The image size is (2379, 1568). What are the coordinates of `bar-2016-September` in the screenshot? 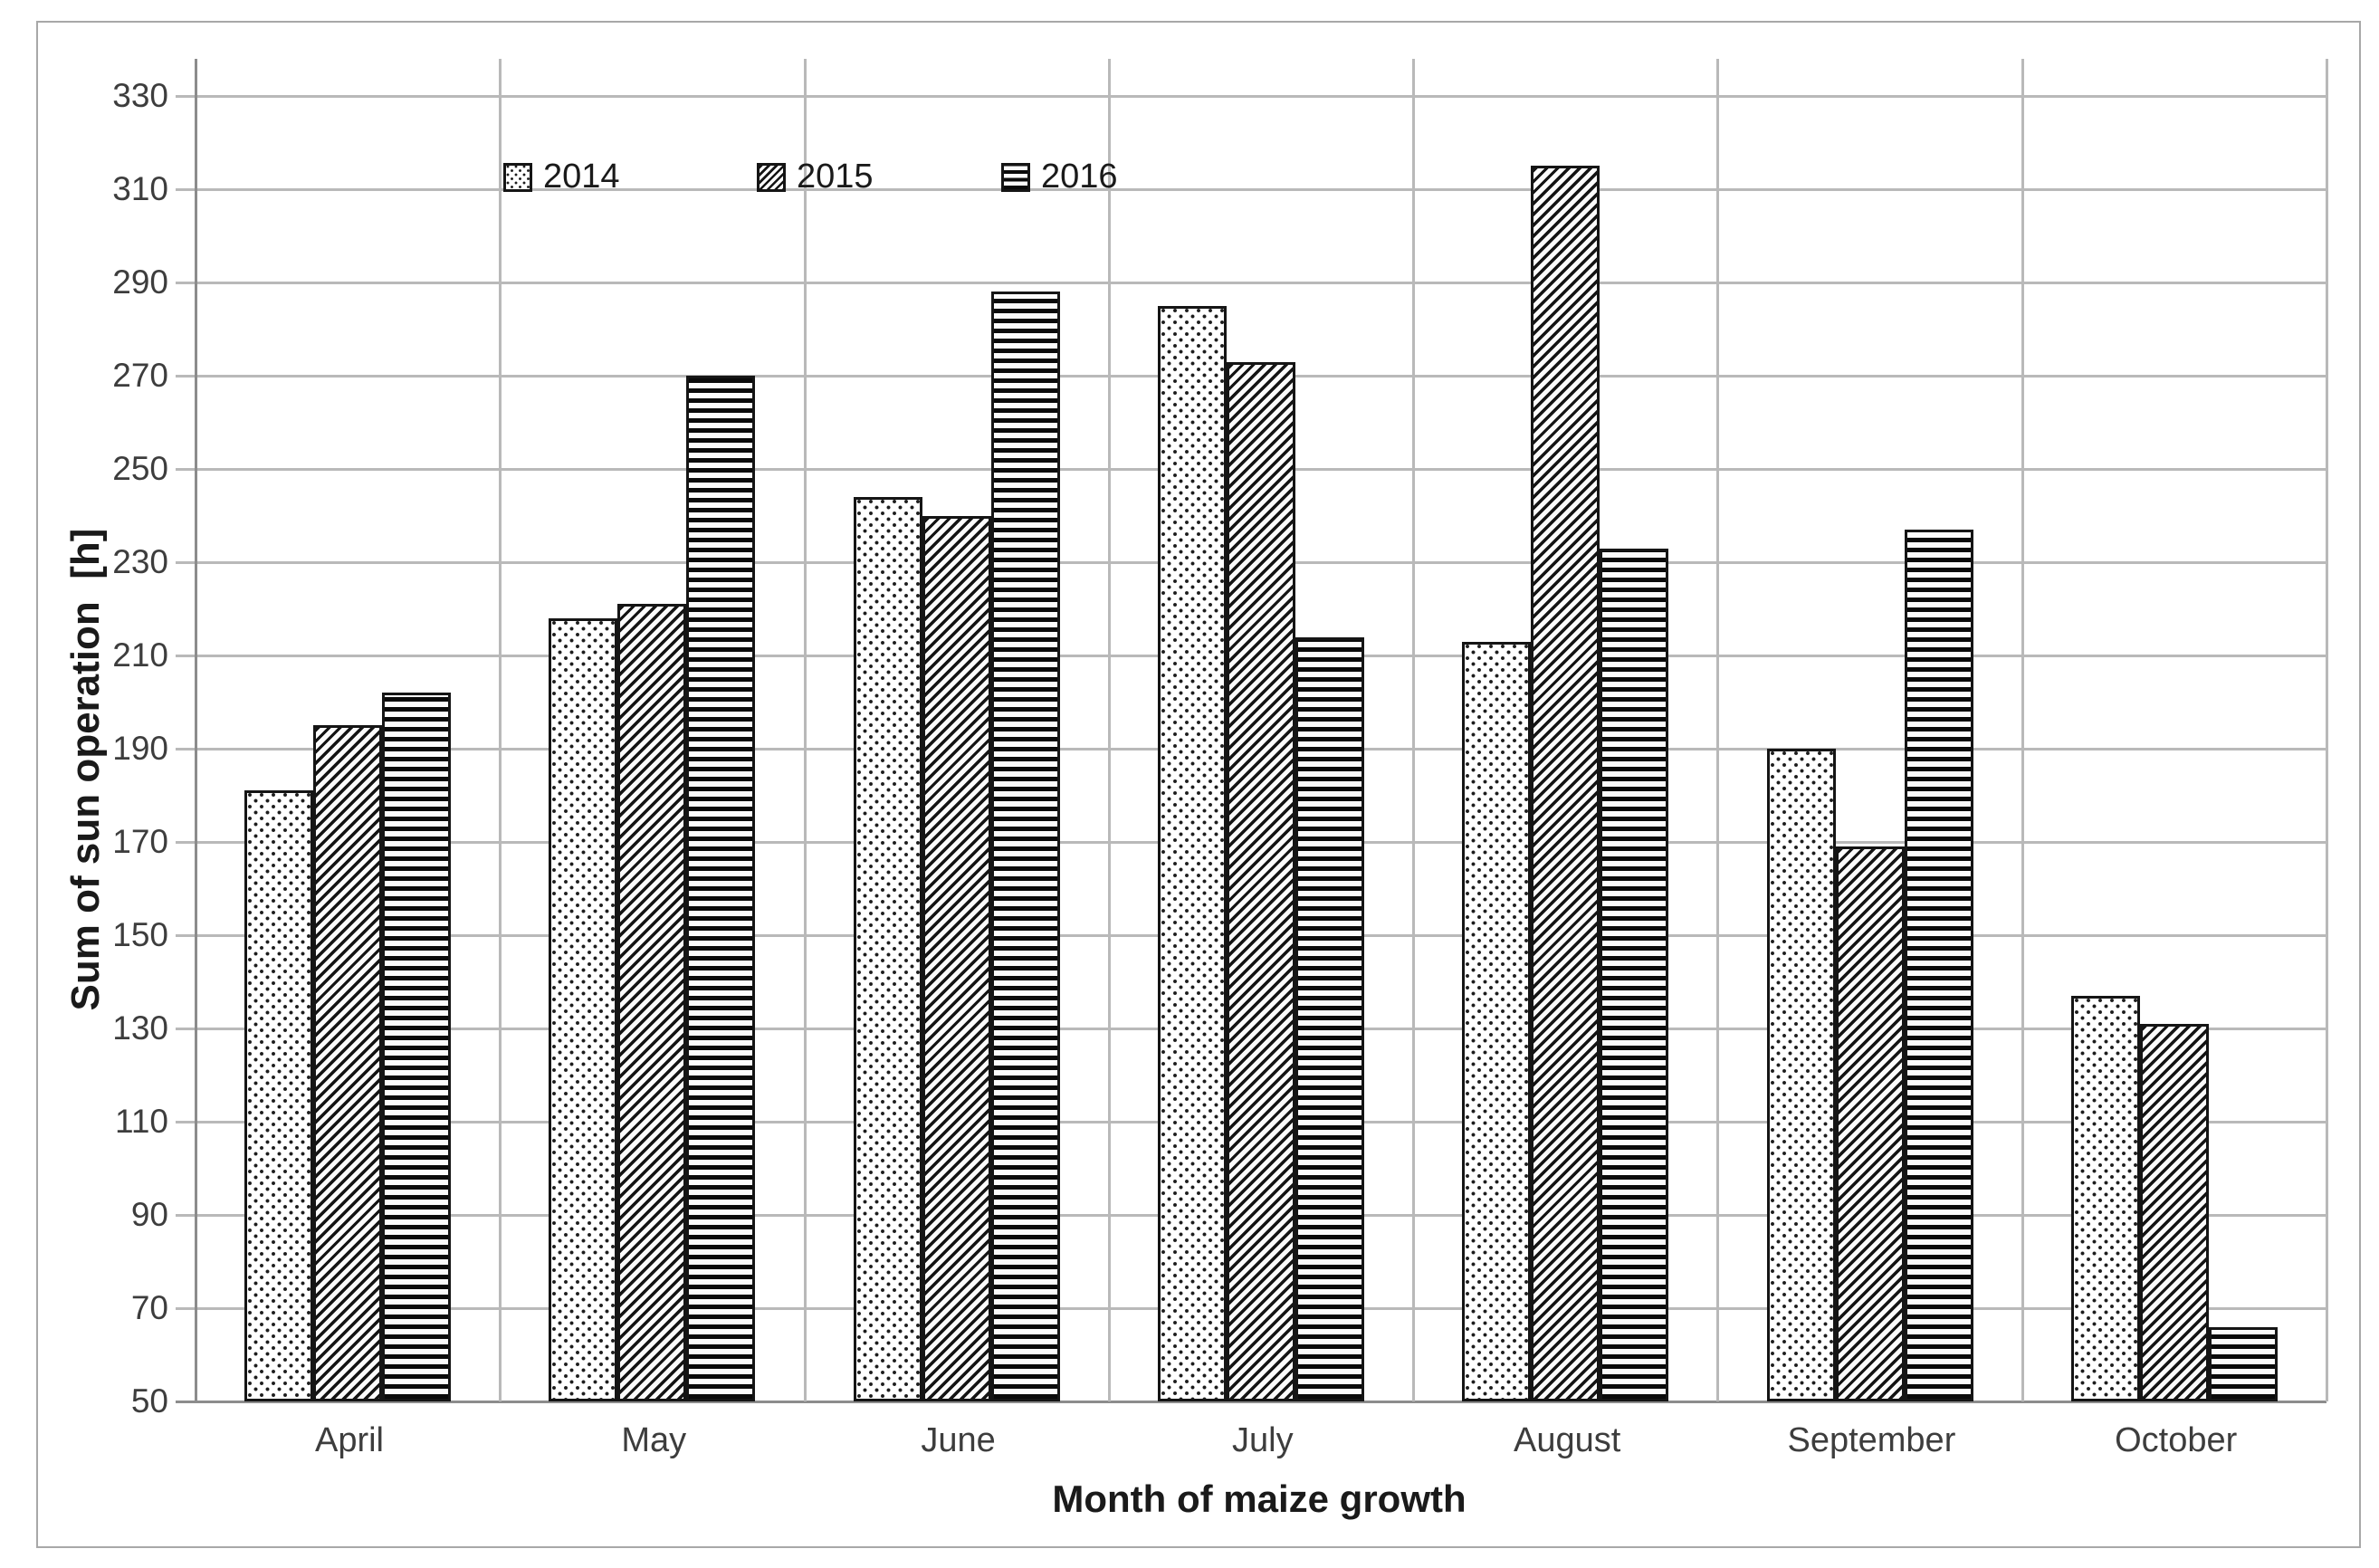 It's located at (1939, 965).